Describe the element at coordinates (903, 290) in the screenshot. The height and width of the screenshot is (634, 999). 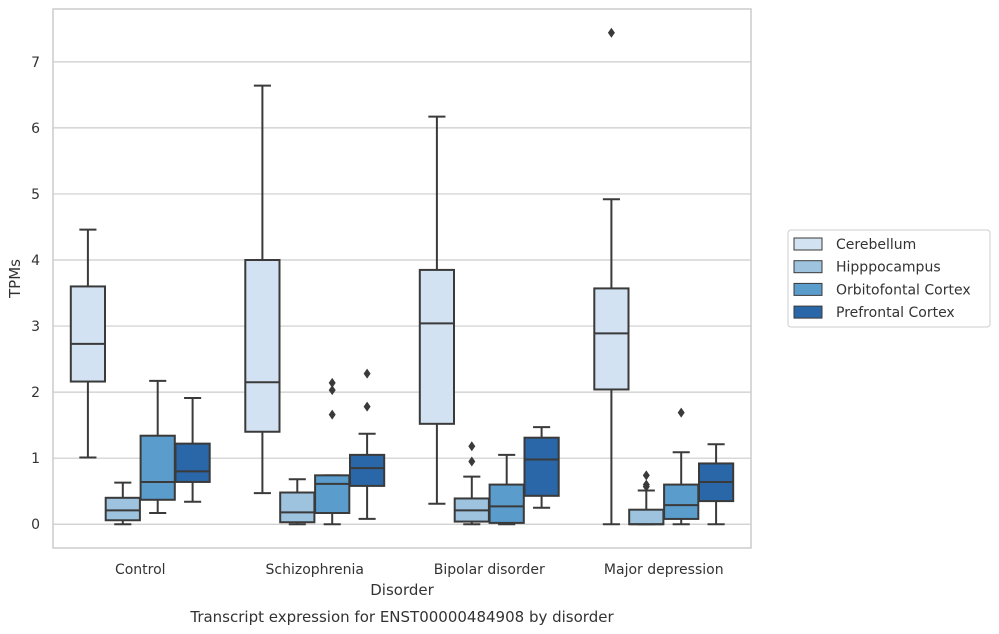
I see `legend-label: Orbitofontal Cortex` at that location.